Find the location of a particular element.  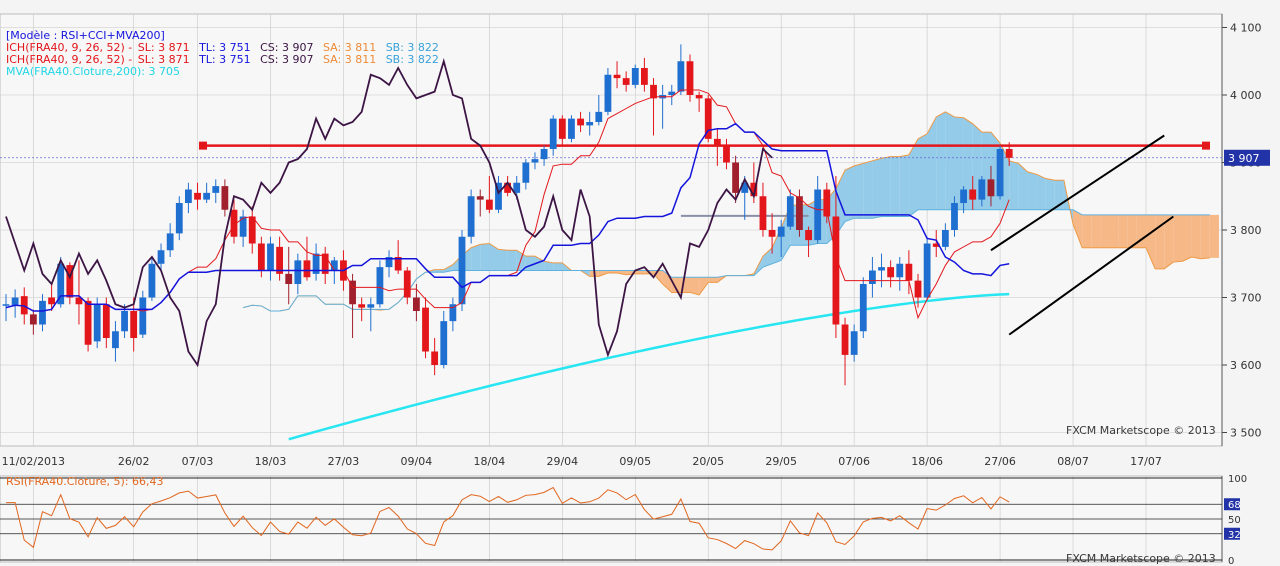

price-tick-label: 4 100 is located at coordinates (1246, 28).